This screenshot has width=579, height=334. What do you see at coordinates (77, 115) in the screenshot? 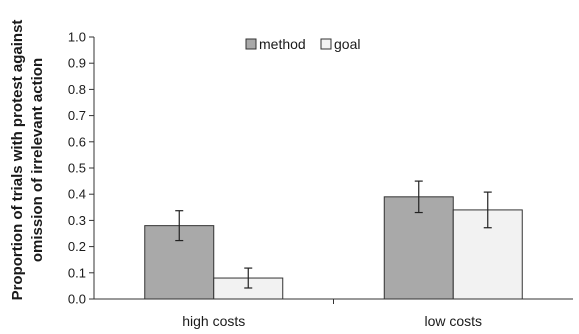
I see `y-tick-label: 0.7` at bounding box center [77, 115].